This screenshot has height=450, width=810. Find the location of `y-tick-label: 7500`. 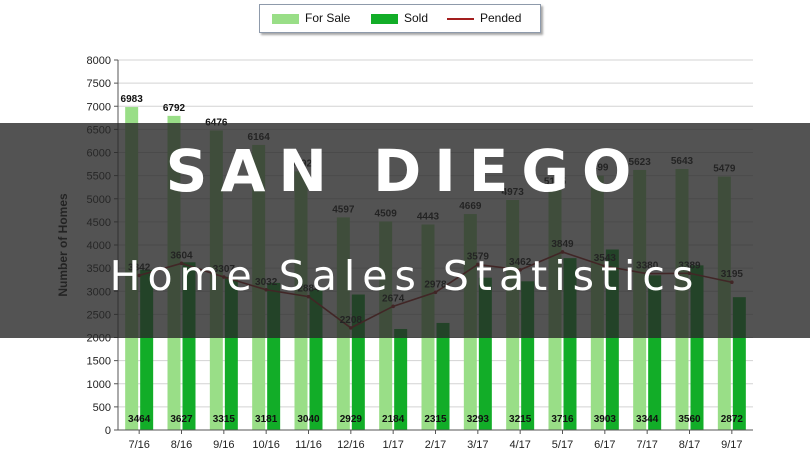

y-tick-label: 7500 is located at coordinates (99, 84).